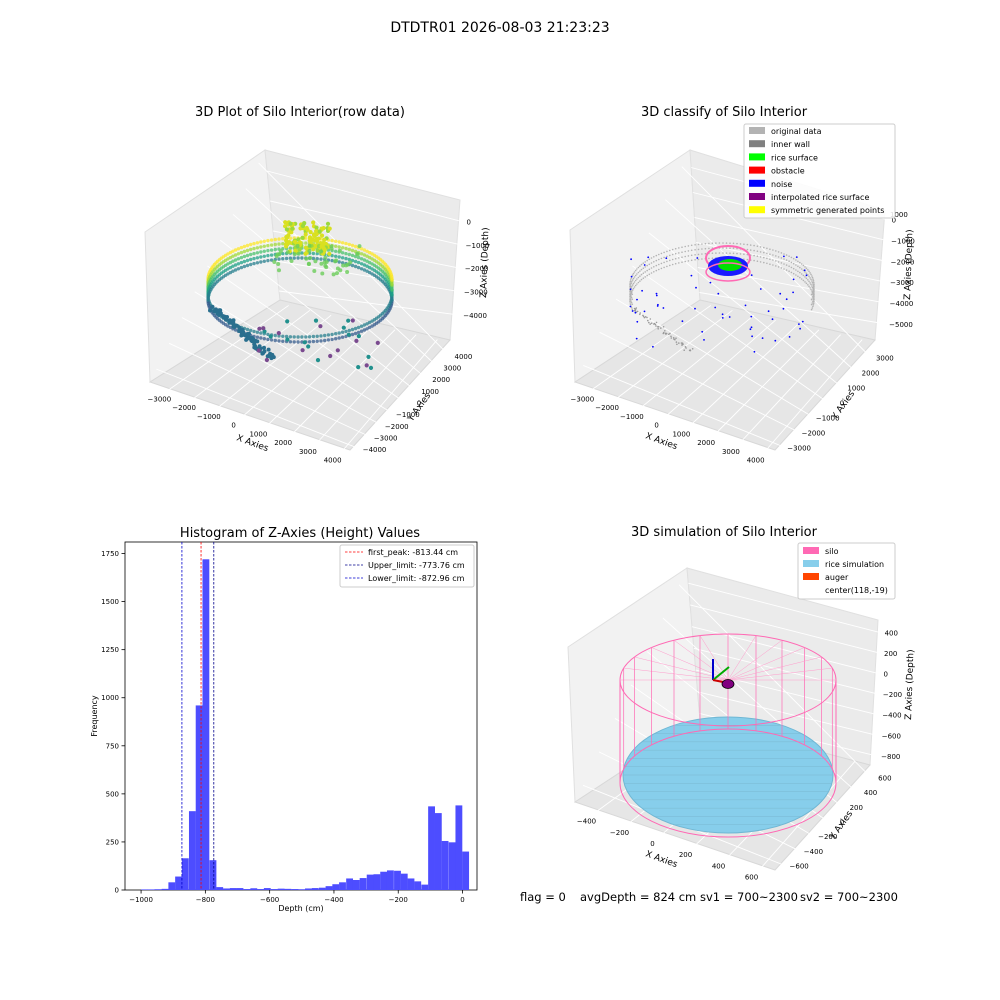 The height and width of the screenshot is (1000, 1000). I want to click on classify-3d-x-tick-label: 0, so click(656, 426).